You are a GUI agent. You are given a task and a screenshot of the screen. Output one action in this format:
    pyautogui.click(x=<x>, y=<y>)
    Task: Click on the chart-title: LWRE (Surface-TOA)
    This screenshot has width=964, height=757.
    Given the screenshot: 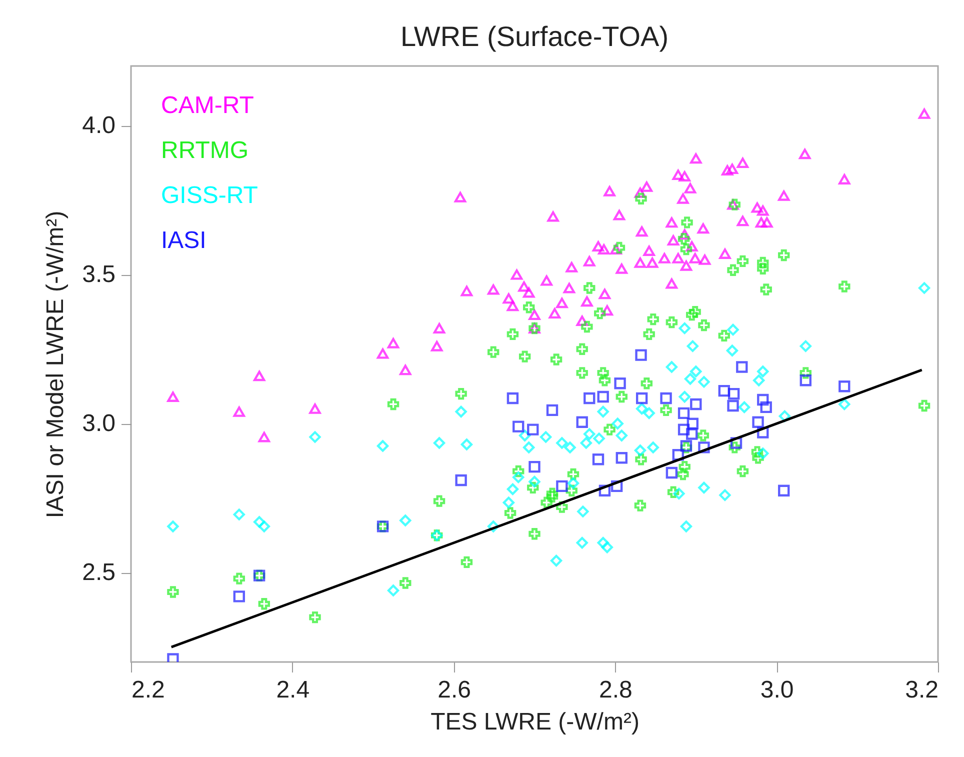 What is the action you would take?
    pyautogui.click(x=534, y=36)
    